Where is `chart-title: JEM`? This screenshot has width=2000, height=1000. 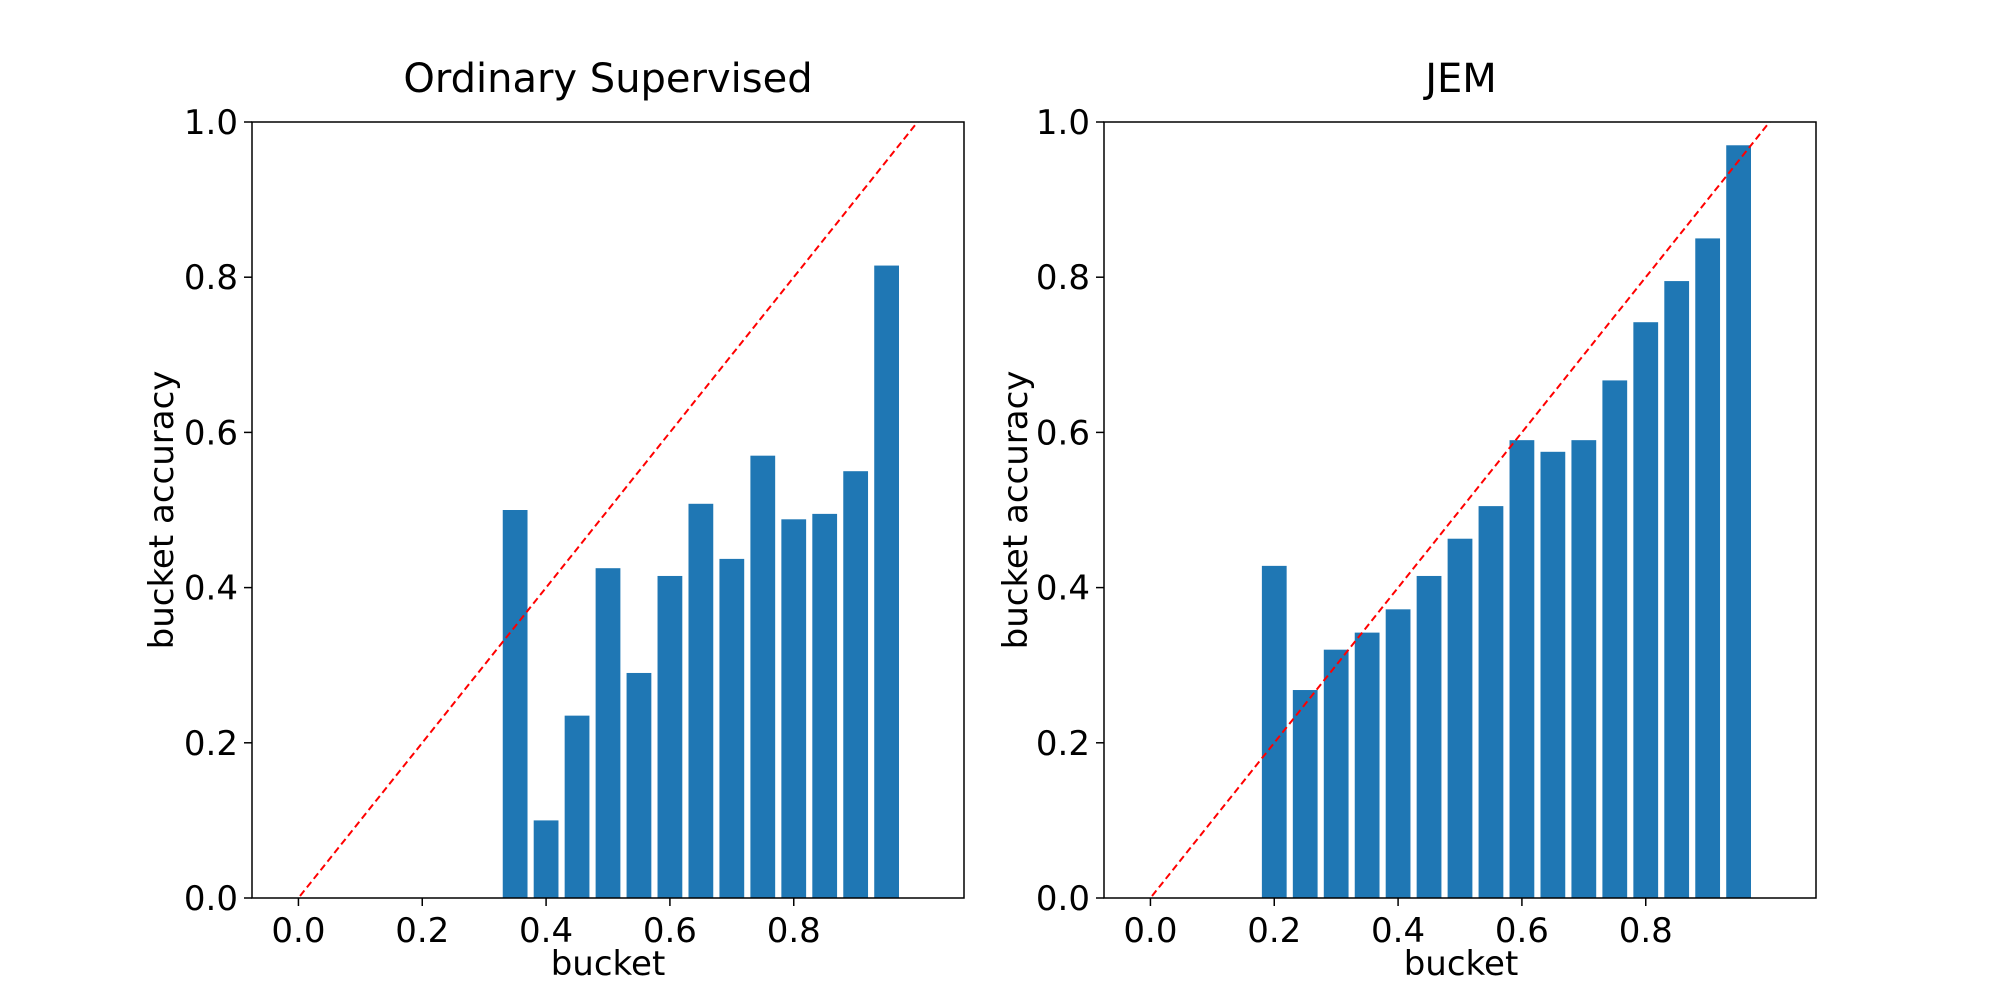 chart-title: JEM is located at coordinates (1459, 79).